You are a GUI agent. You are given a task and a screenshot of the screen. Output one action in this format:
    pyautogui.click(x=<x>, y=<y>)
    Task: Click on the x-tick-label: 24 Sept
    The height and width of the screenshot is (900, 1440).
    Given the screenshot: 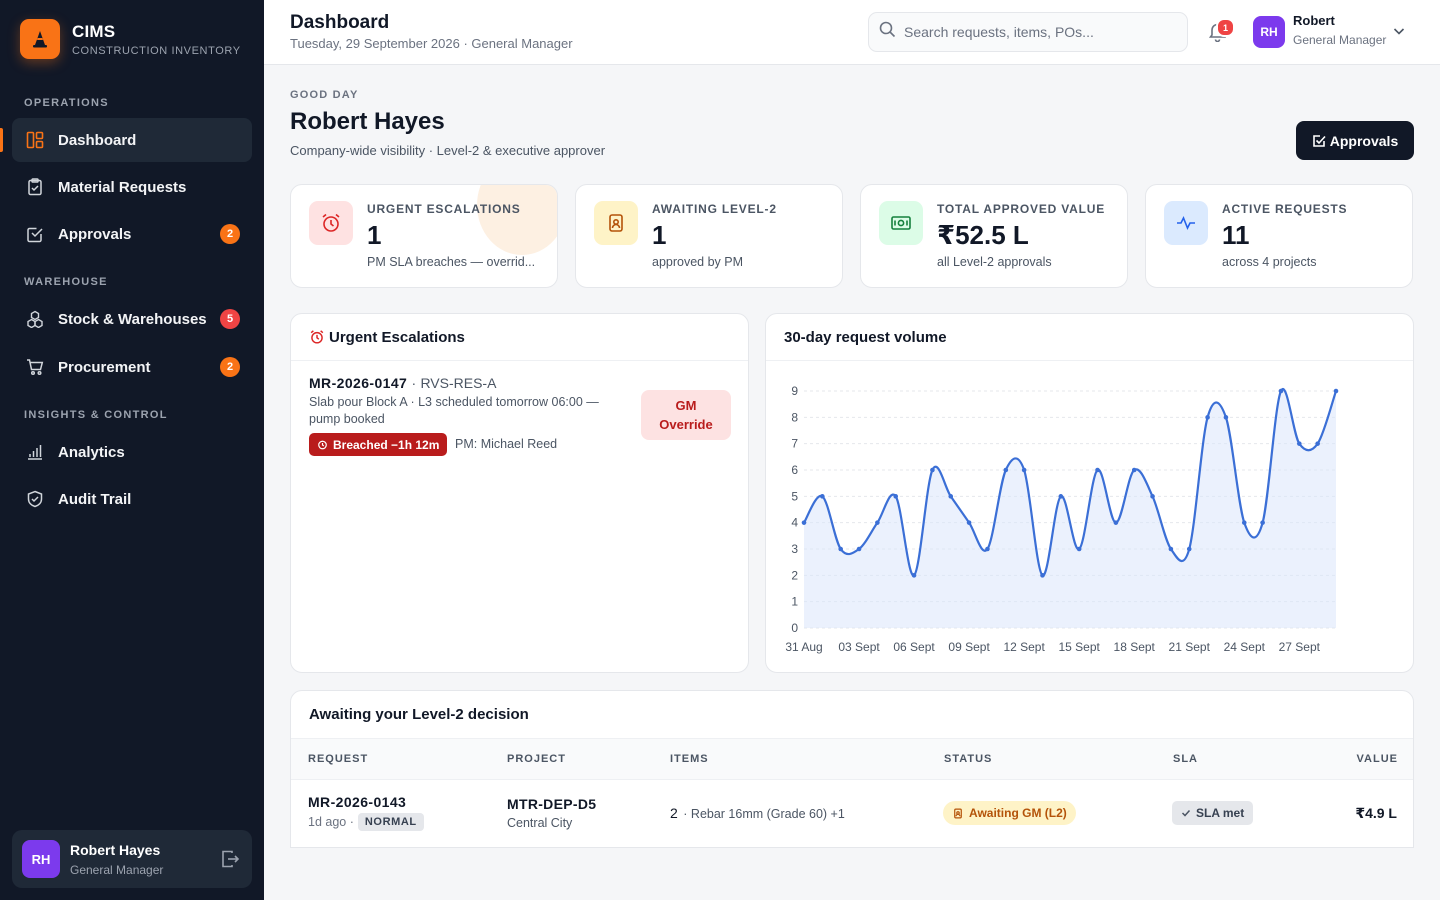 What is the action you would take?
    pyautogui.click(x=1245, y=647)
    